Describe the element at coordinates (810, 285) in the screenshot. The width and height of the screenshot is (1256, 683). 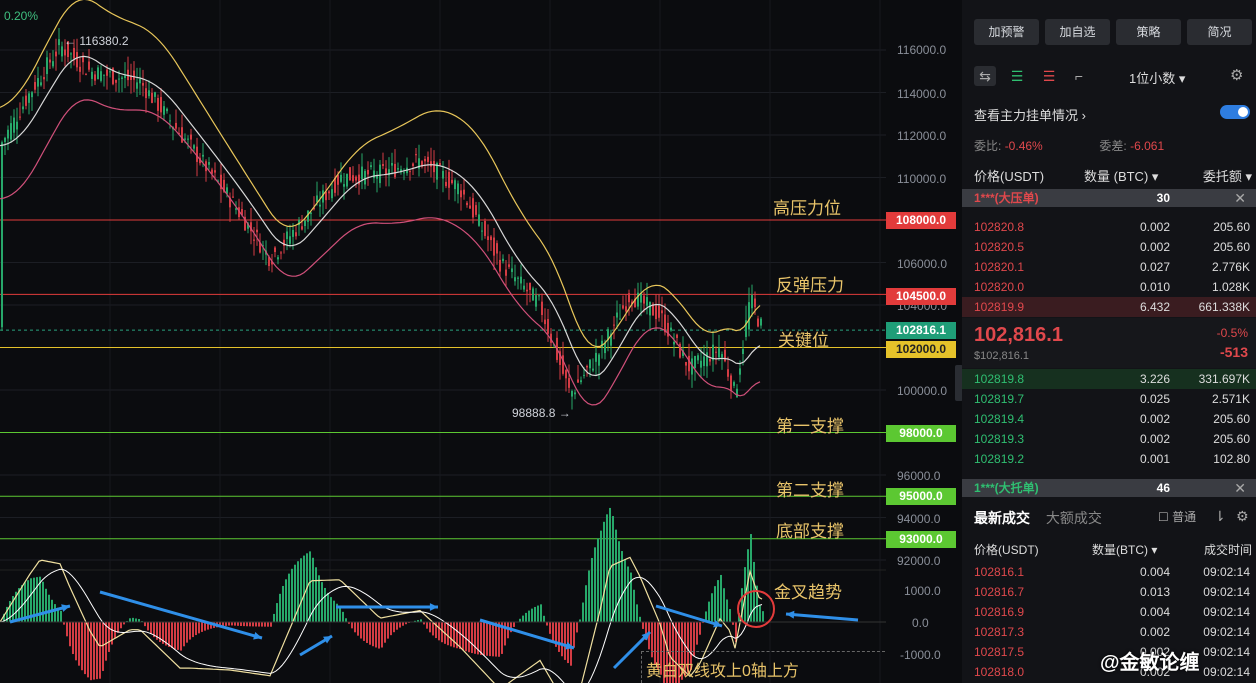
I see `level-label-rebound-resistance: 反弹压力` at that location.